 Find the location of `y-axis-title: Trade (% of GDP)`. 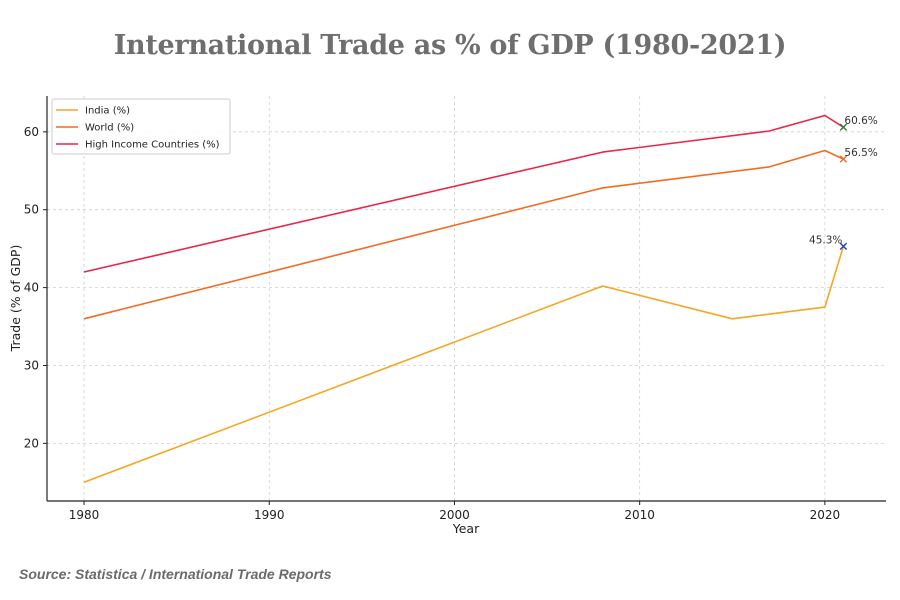

y-axis-title: Trade (% of GDP) is located at coordinates (15, 299).